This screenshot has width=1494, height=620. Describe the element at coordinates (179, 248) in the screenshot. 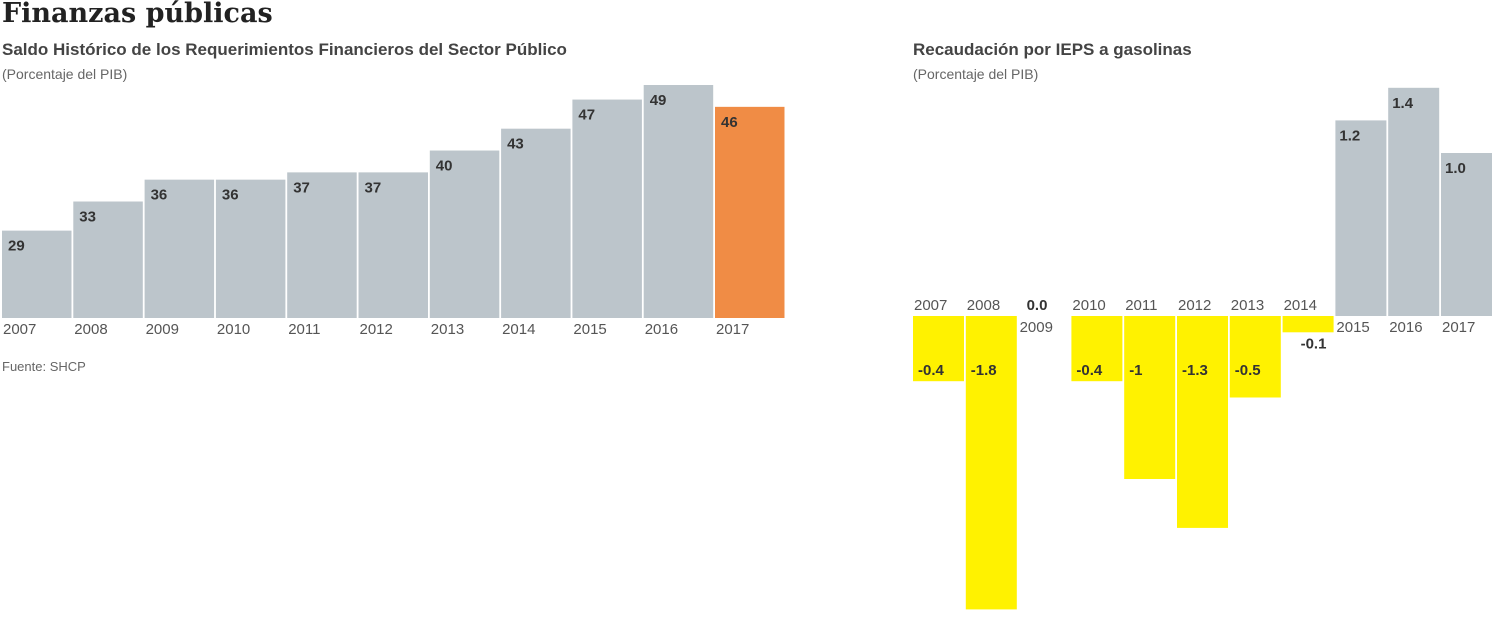

I see `bar-rfsp-2009` at that location.